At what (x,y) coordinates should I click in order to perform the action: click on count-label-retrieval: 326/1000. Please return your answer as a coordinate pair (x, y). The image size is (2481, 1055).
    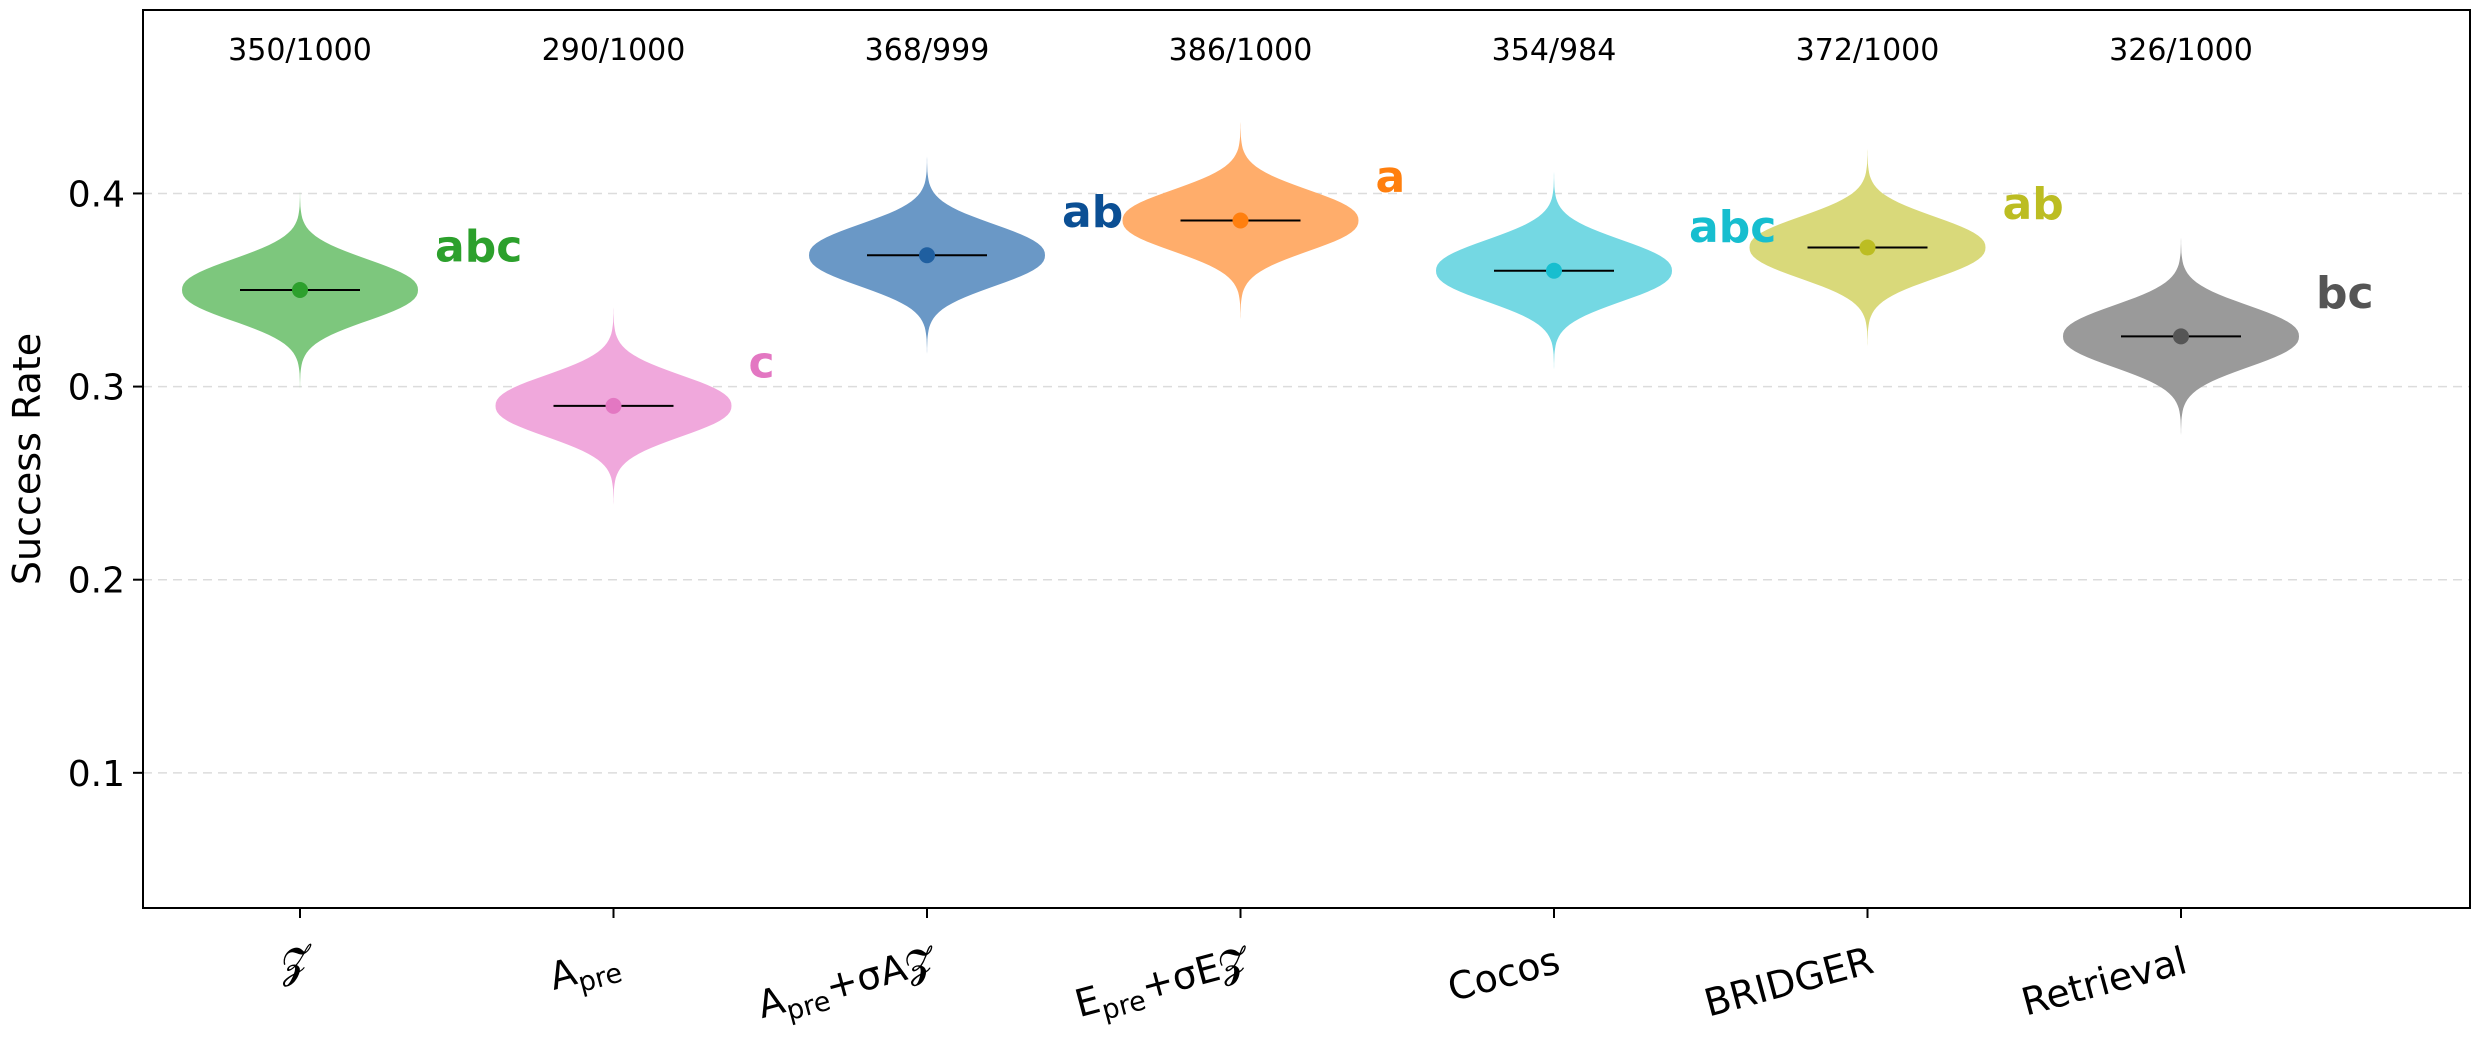
    Looking at the image, I should click on (2181, 50).